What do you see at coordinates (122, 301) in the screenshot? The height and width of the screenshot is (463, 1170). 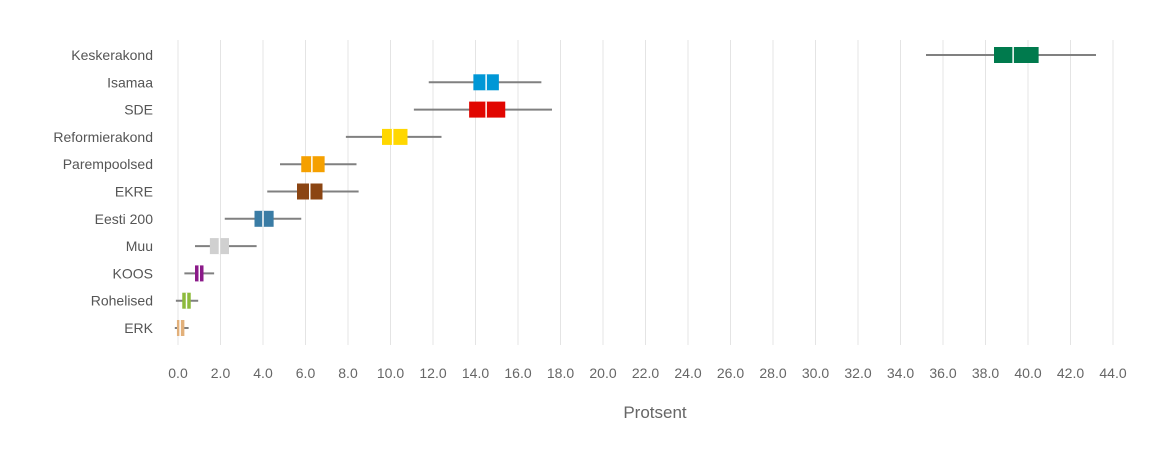 I see `category-label: Rohelised` at bounding box center [122, 301].